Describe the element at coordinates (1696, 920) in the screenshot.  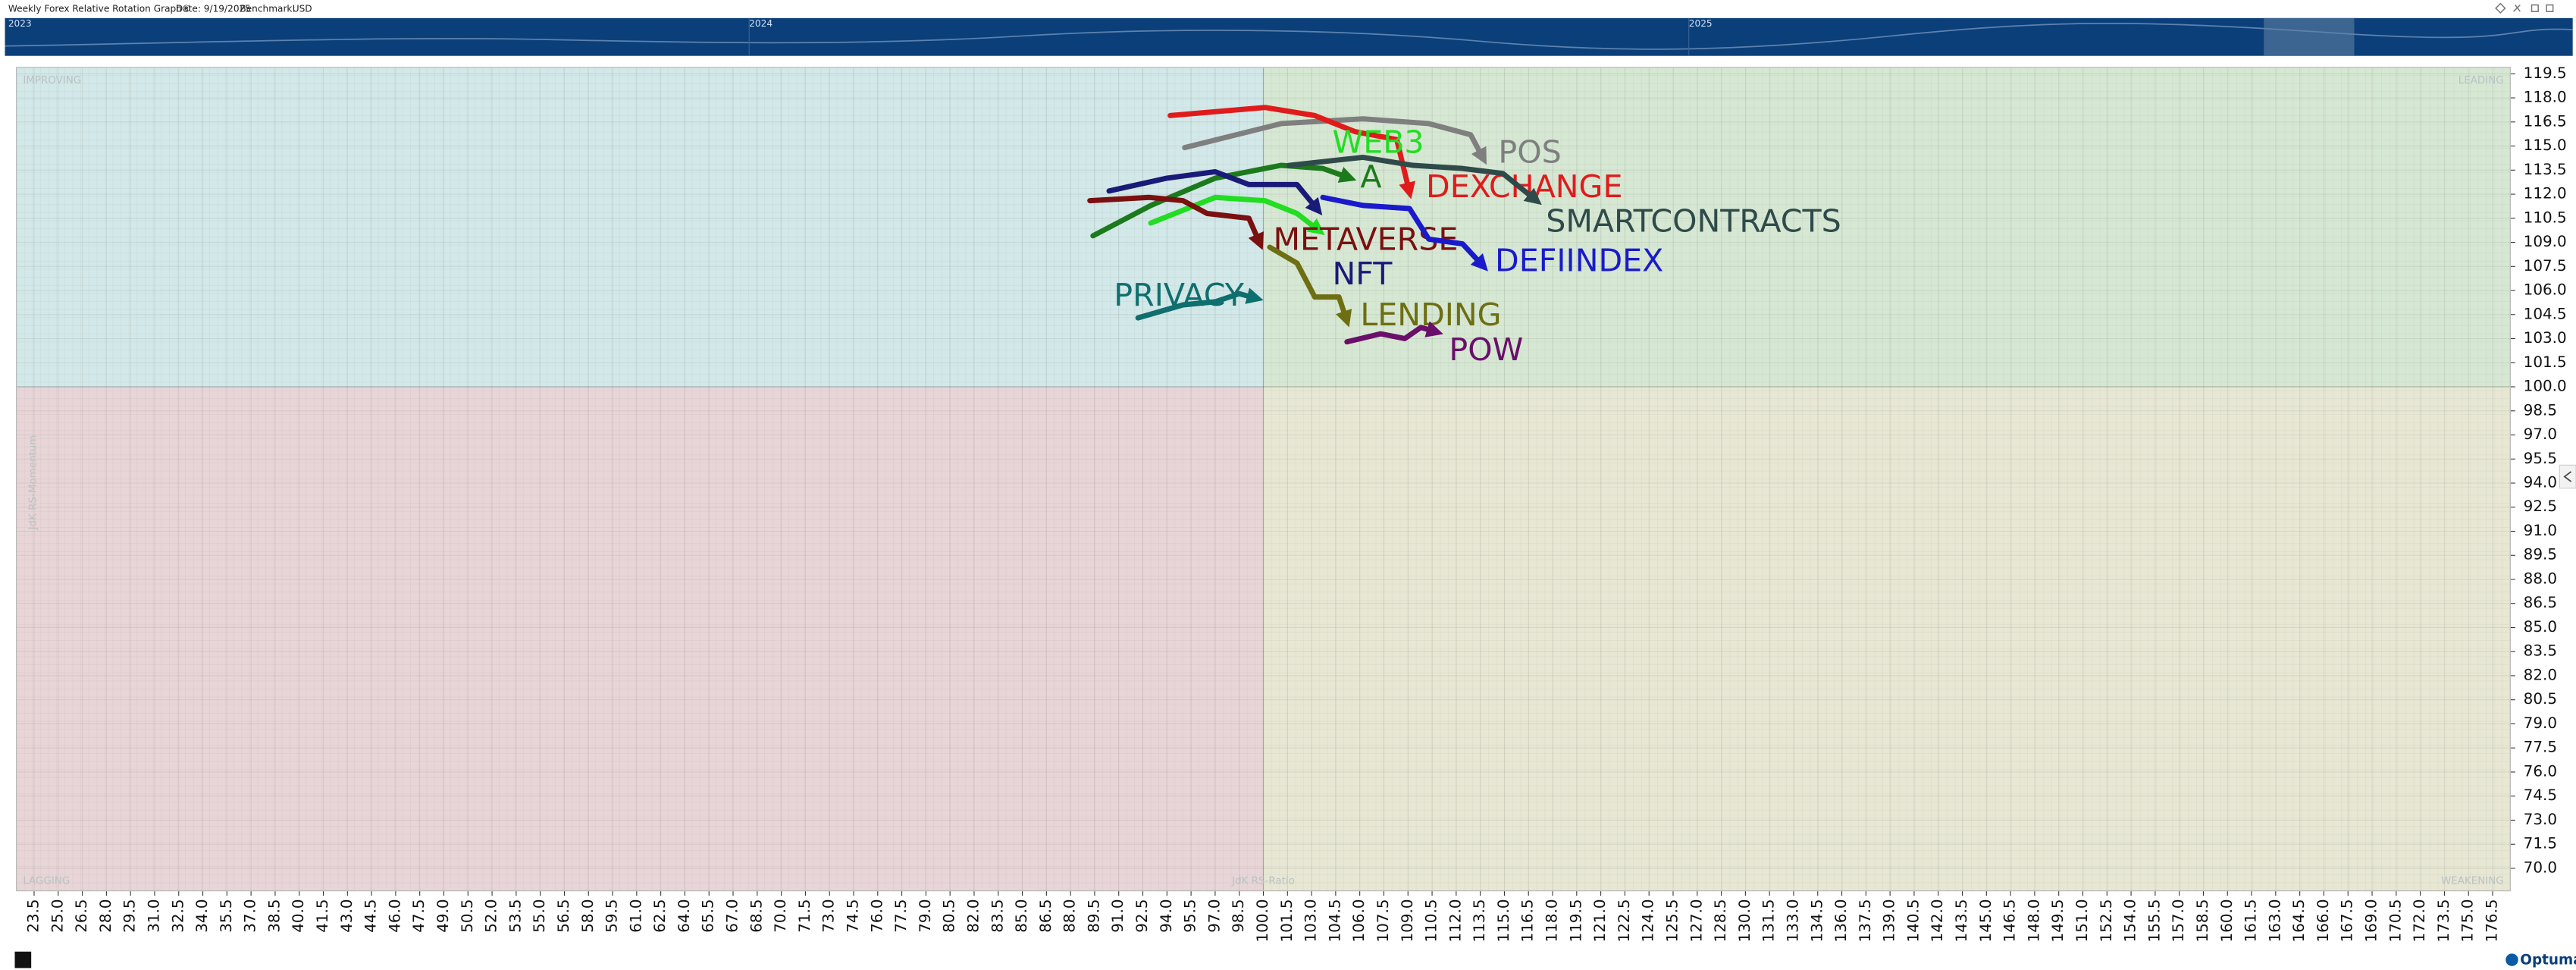
I see `x-tick-label: 127.0` at that location.